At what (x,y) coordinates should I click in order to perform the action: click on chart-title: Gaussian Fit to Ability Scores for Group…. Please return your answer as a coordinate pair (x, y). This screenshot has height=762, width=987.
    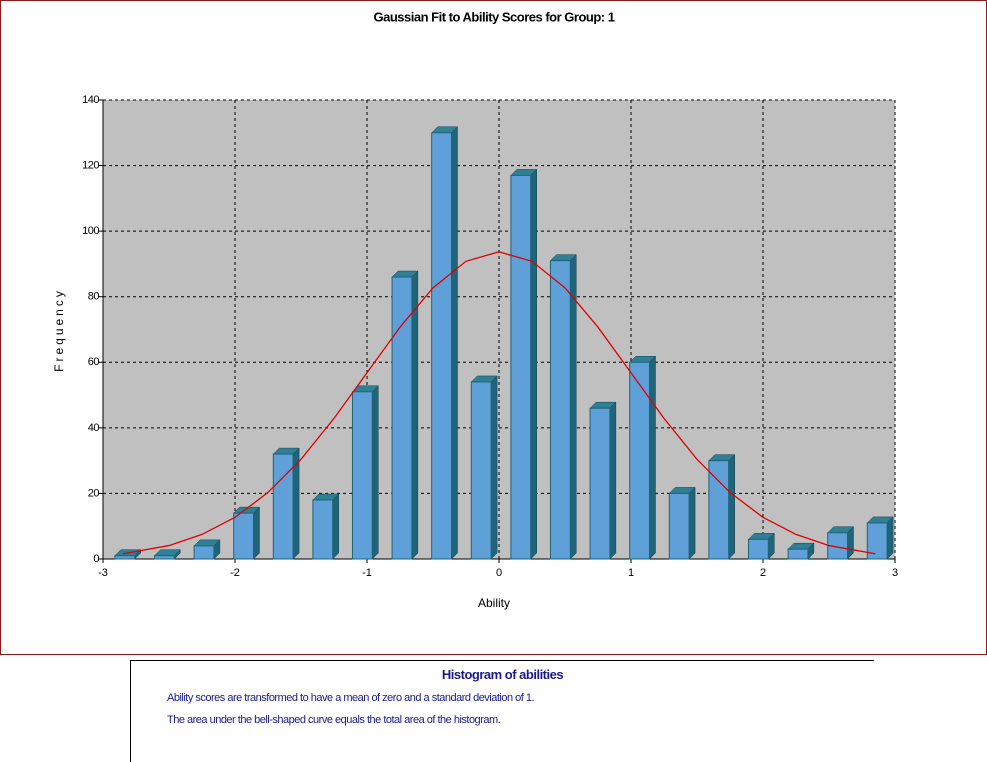
    Looking at the image, I should click on (494, 16).